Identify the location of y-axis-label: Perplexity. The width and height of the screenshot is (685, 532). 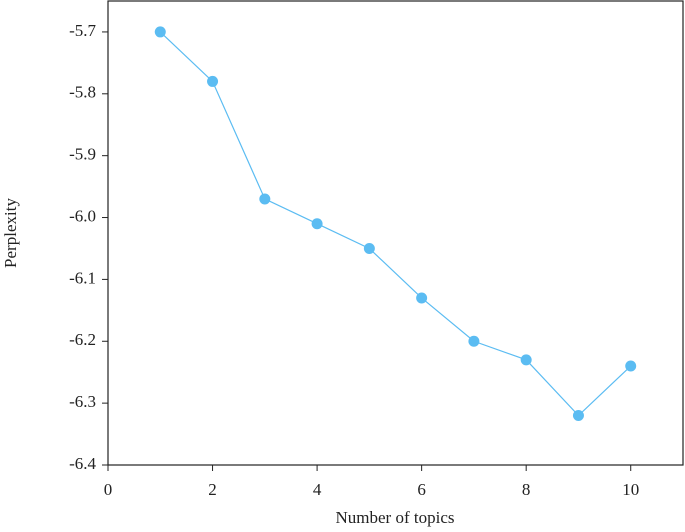
(10, 233).